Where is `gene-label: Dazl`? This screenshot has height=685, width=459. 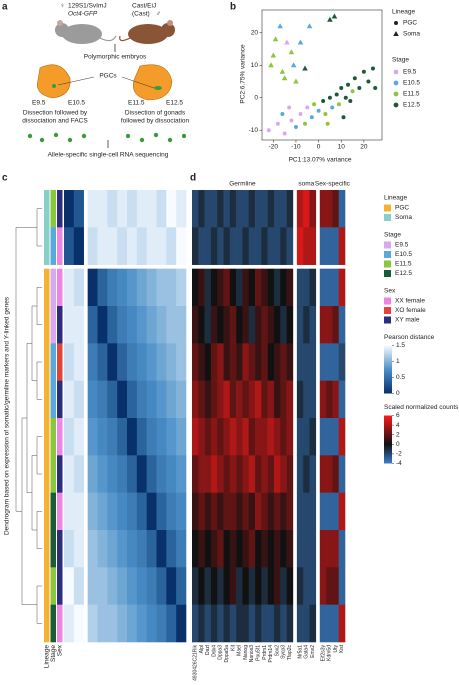 gene-label: Dazl is located at coordinates (208, 650).